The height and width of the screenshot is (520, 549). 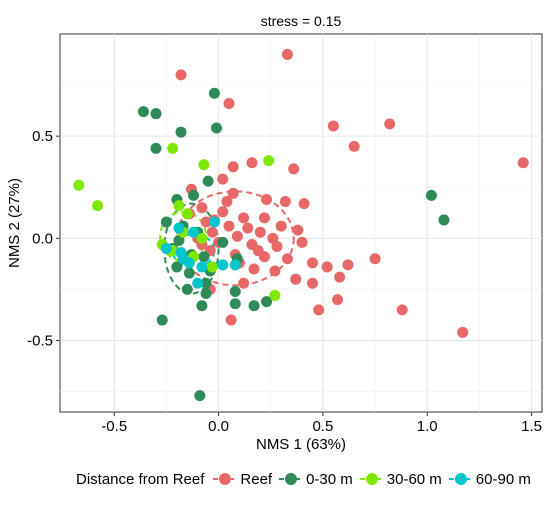 What do you see at coordinates (322, 426) in the screenshot?
I see `x-tick-label: 0.5` at bounding box center [322, 426].